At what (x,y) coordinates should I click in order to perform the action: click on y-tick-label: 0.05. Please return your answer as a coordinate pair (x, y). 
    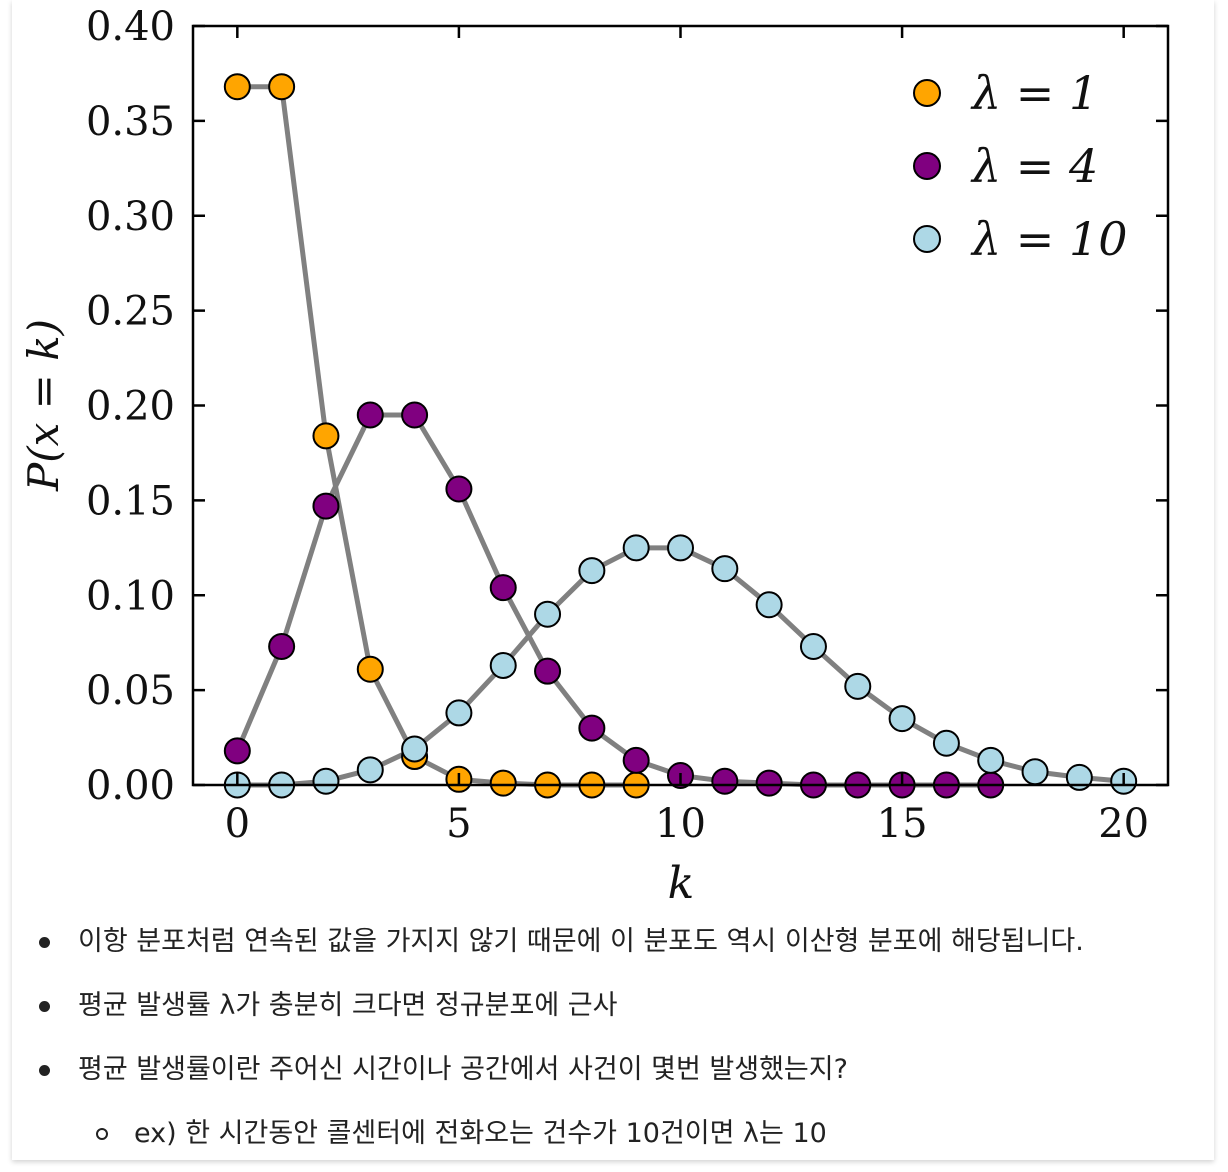
    Looking at the image, I should click on (130, 691).